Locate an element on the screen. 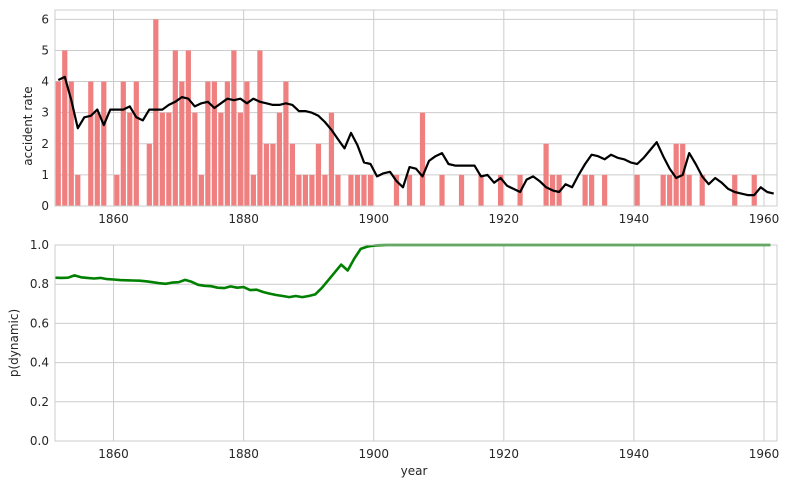 This screenshot has width=788, height=490. y-tick-label: 0.2 is located at coordinates (39, 402).